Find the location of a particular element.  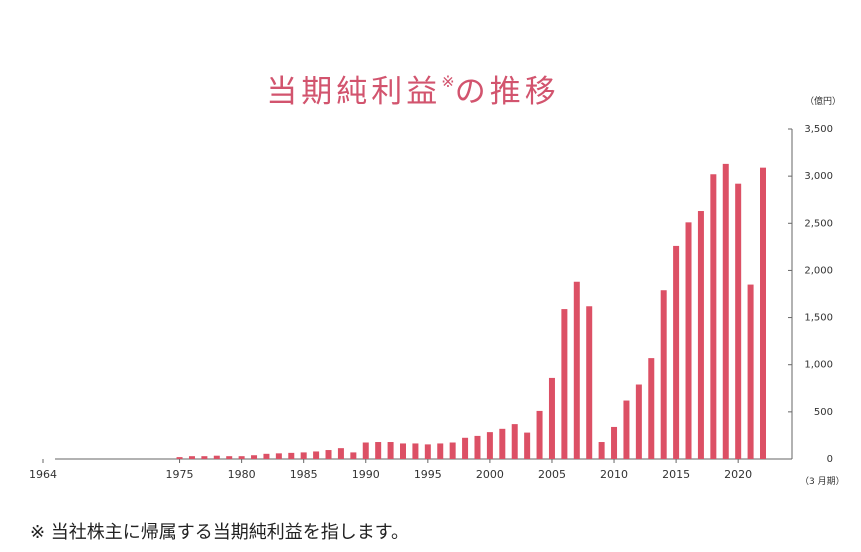

bar-2007 is located at coordinates (576, 370).